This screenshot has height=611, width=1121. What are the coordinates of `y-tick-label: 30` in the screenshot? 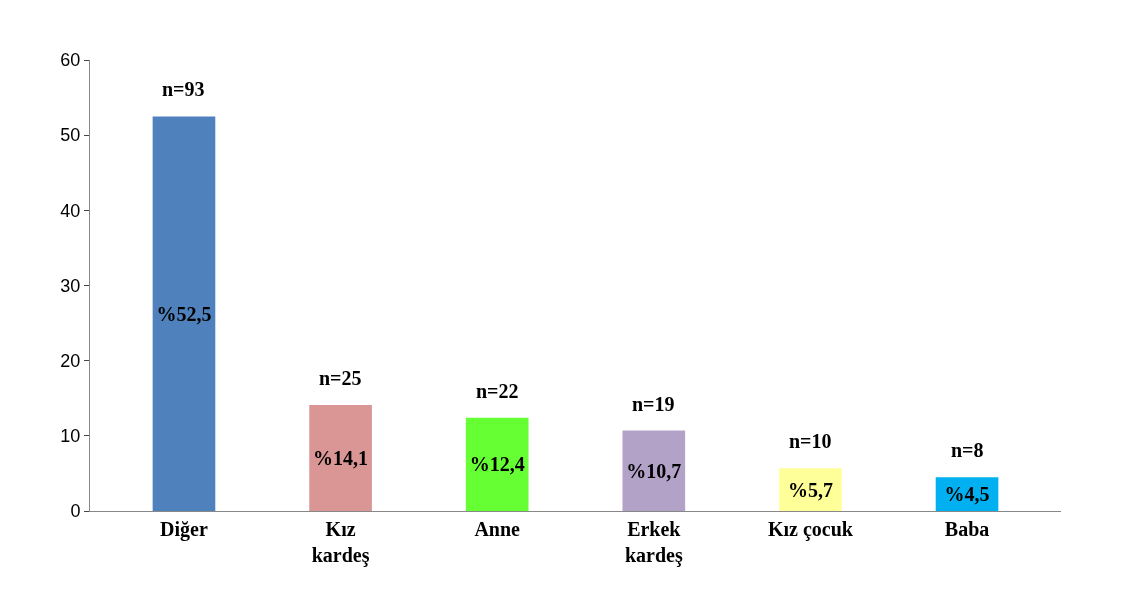 It's located at (70, 285).